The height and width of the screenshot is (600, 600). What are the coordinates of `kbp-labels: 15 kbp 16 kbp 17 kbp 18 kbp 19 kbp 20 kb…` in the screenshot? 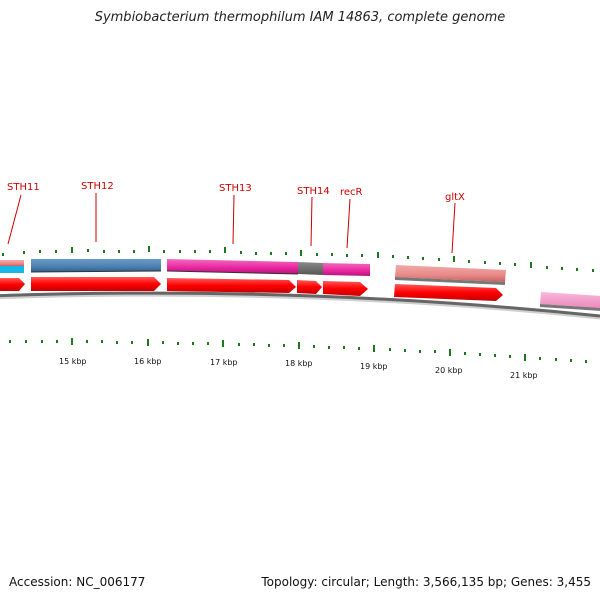 It's located at (298, 368).